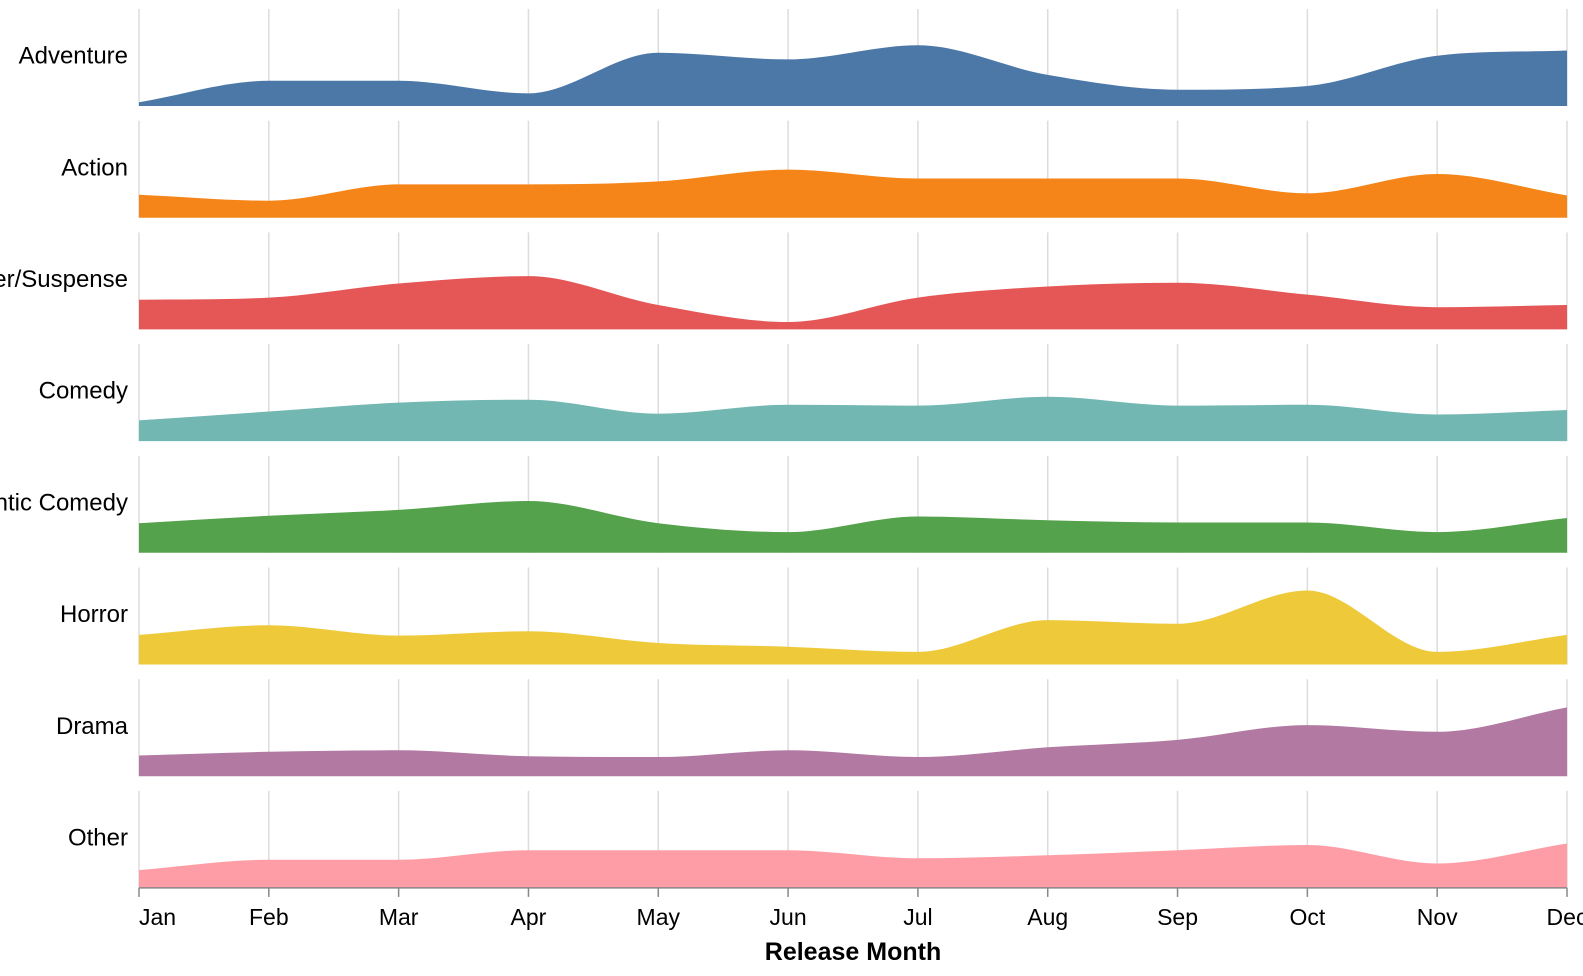  What do you see at coordinates (853, 527) in the screenshot?
I see `area-romantic-comedy` at bounding box center [853, 527].